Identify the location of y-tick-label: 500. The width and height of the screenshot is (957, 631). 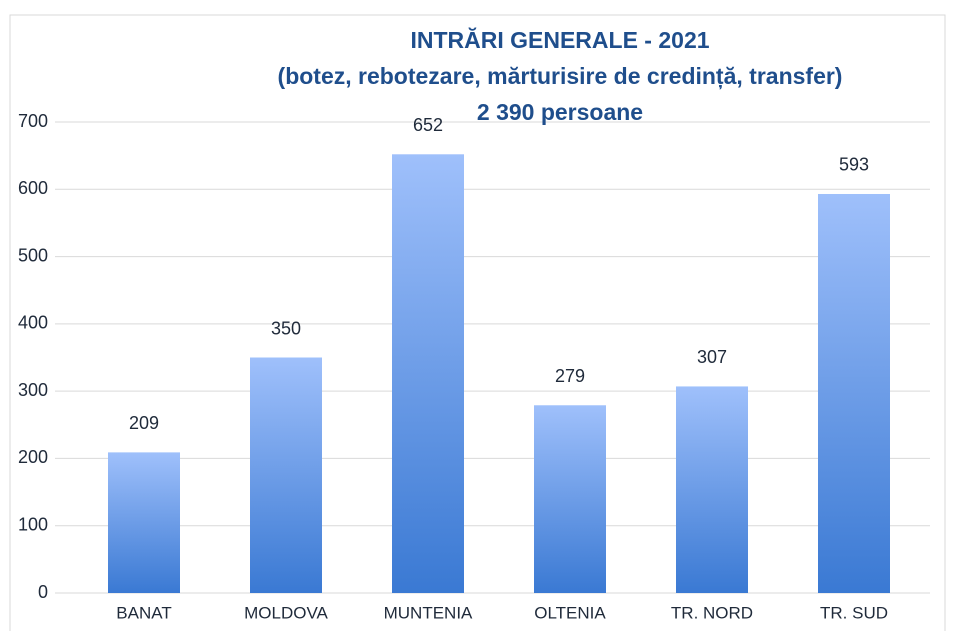
(33, 255).